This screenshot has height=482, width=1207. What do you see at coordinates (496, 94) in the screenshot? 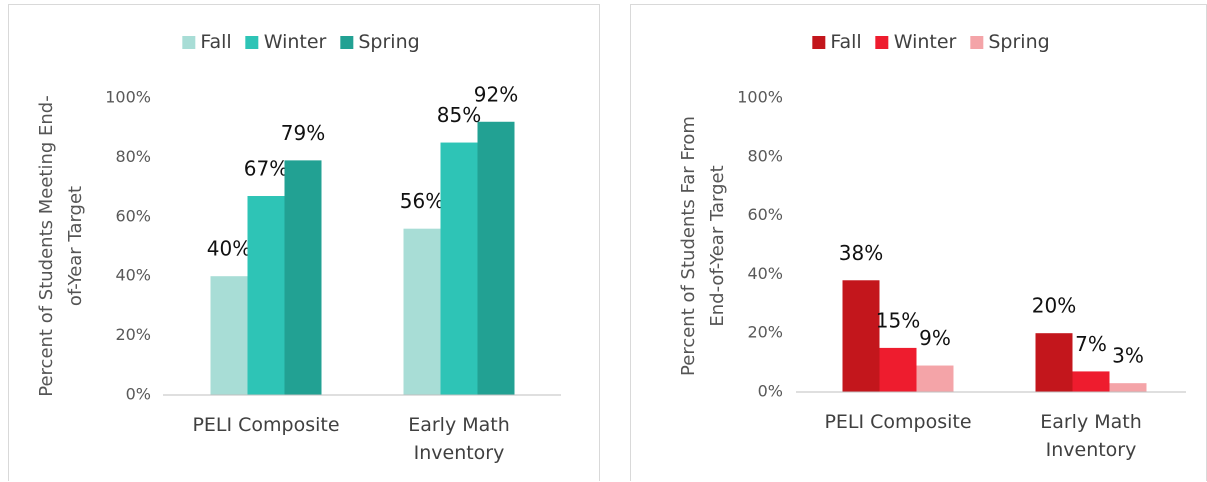
I see `data-label: 92%` at bounding box center [496, 94].